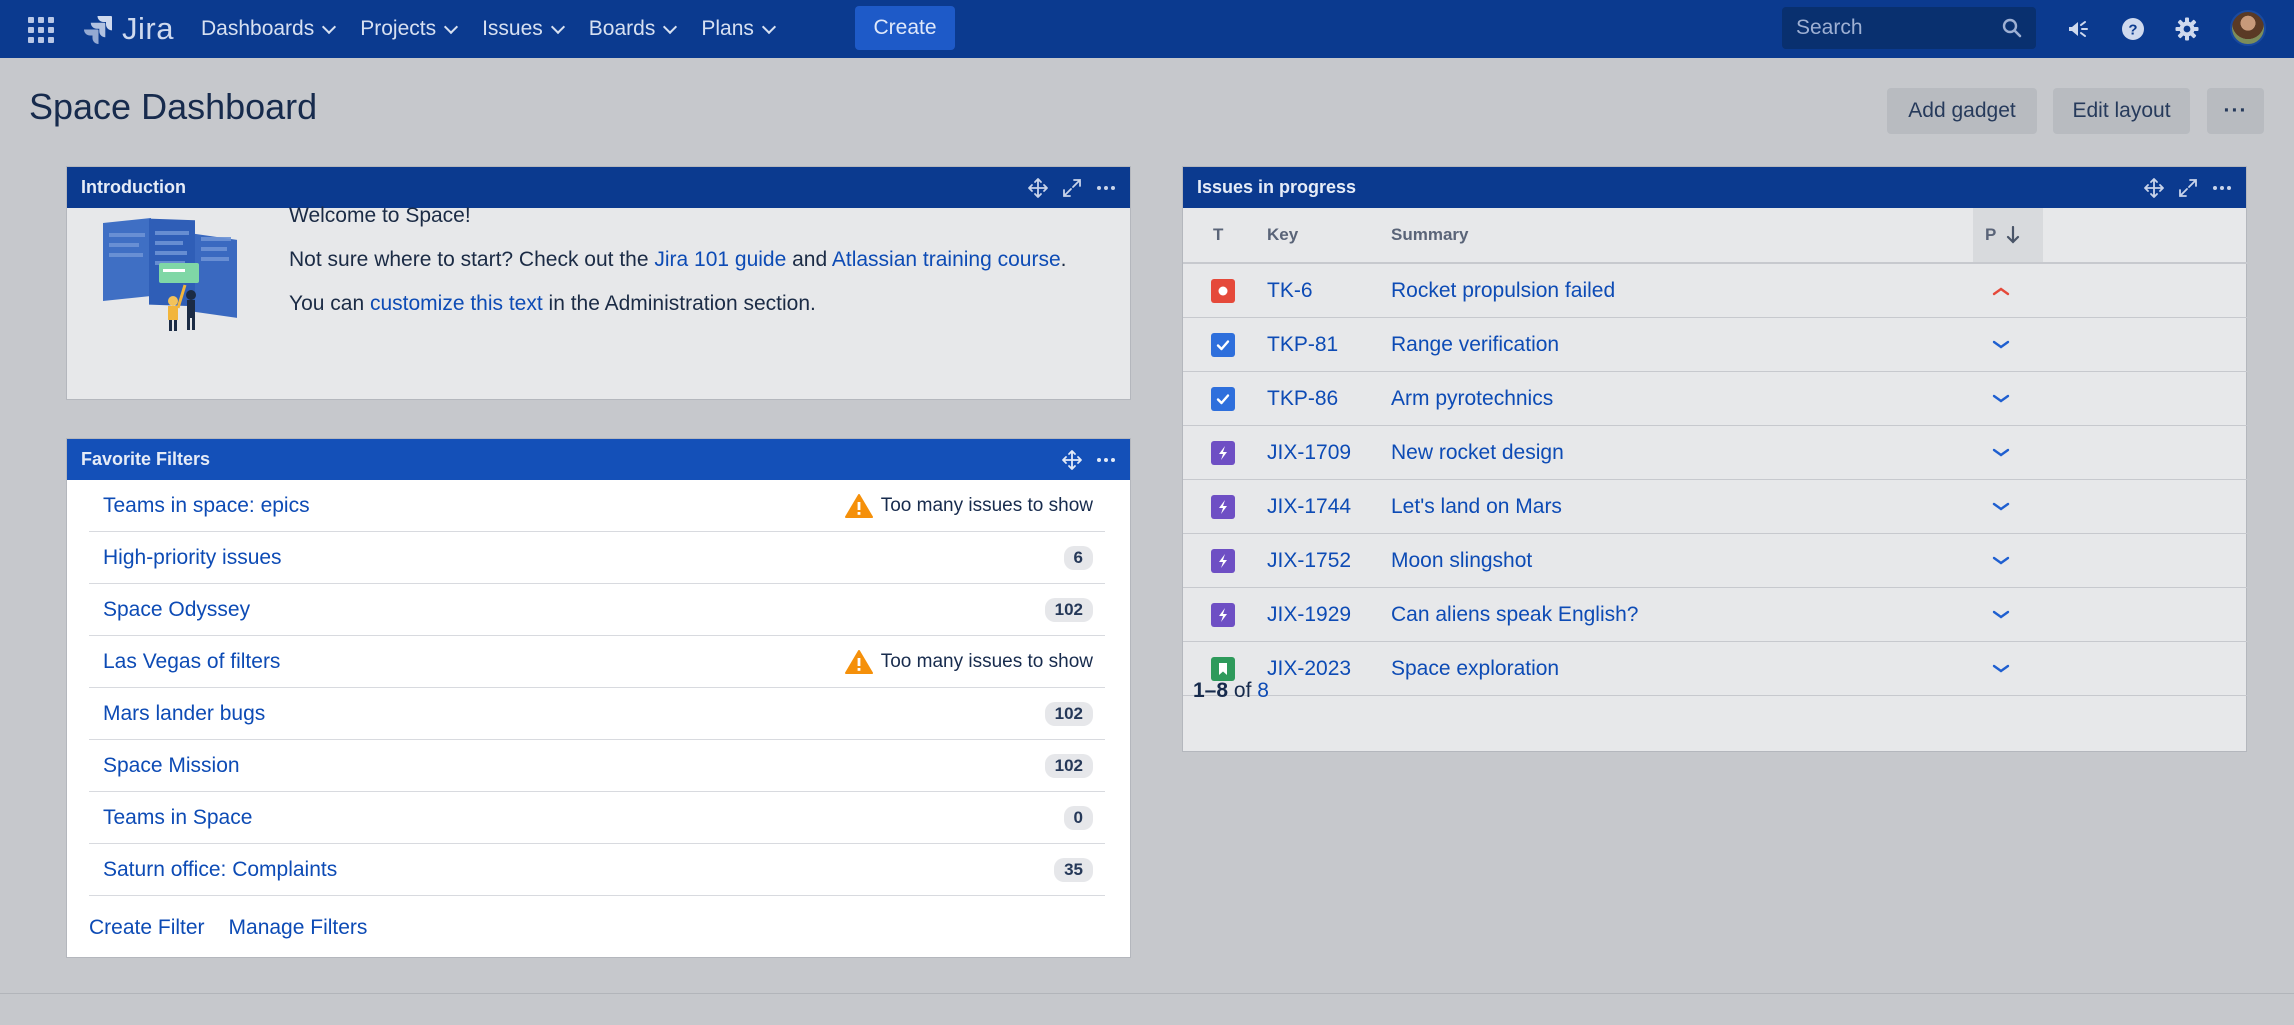  I want to click on priority-low-icon, so click(2001, 506).